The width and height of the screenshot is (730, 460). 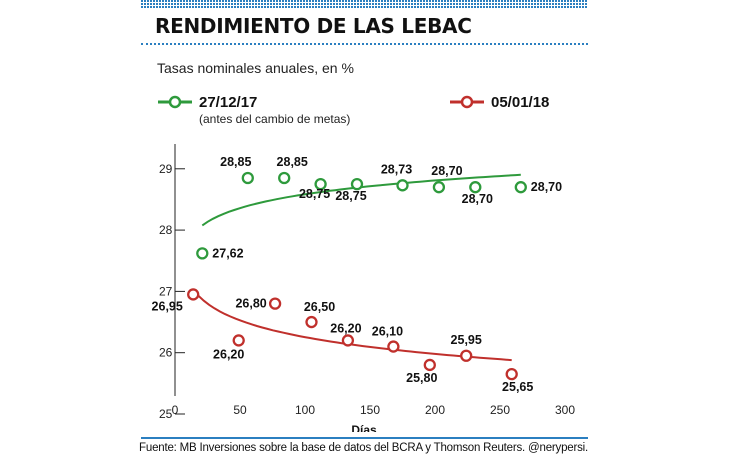 I want to click on x-axis-title: Días, so click(x=364, y=427).